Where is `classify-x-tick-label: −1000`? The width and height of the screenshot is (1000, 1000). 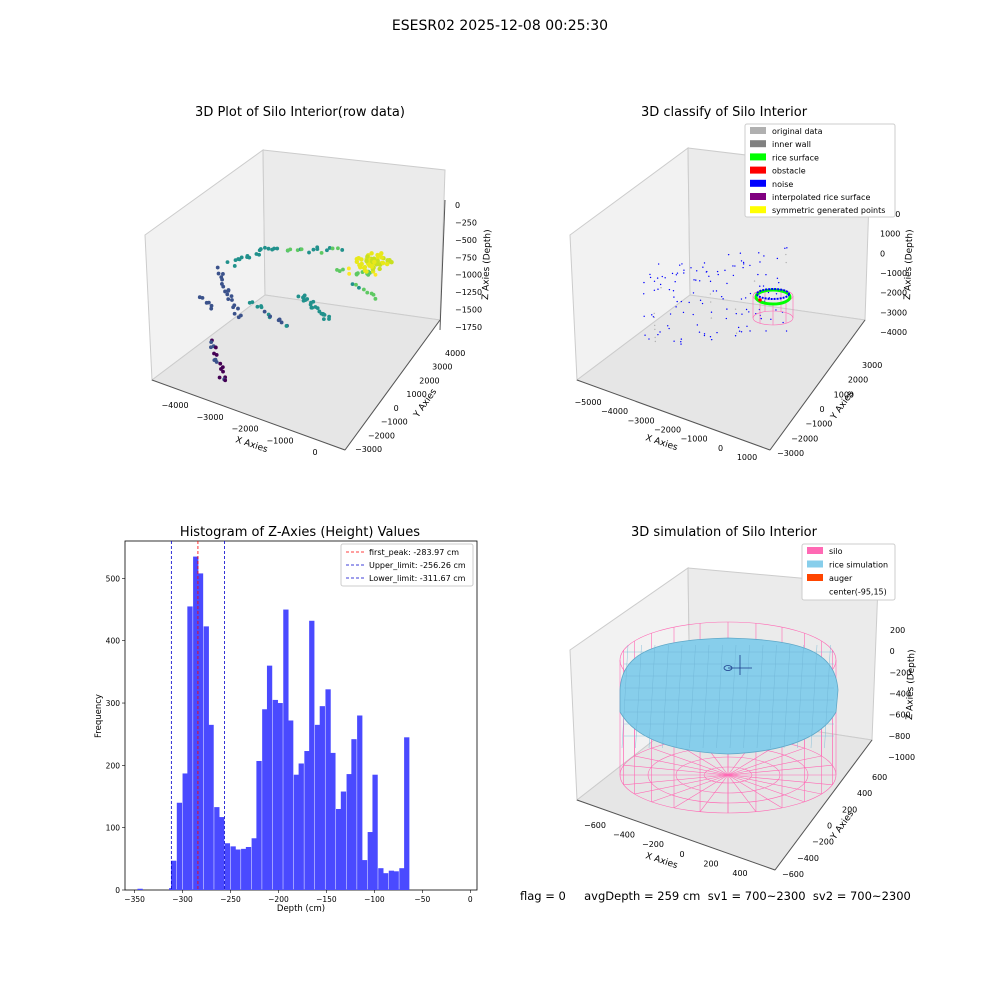
classify-x-tick-label: −1000 is located at coordinates (693, 439).